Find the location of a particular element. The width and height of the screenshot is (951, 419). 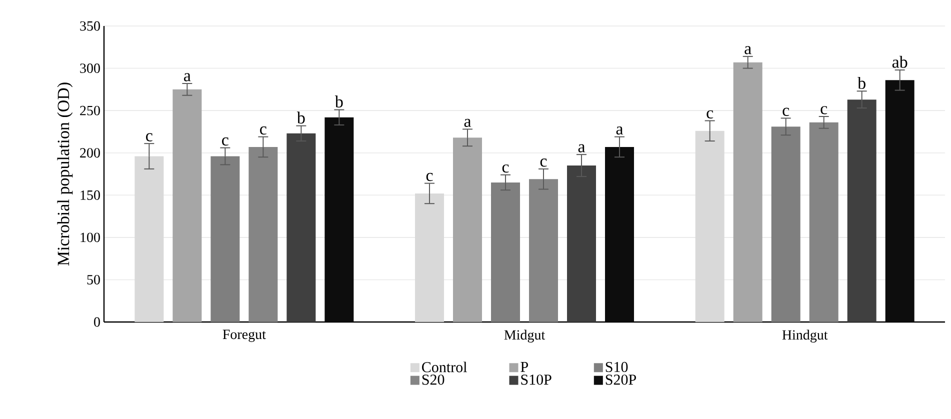

y-tick-label: 0 is located at coordinates (97, 322).